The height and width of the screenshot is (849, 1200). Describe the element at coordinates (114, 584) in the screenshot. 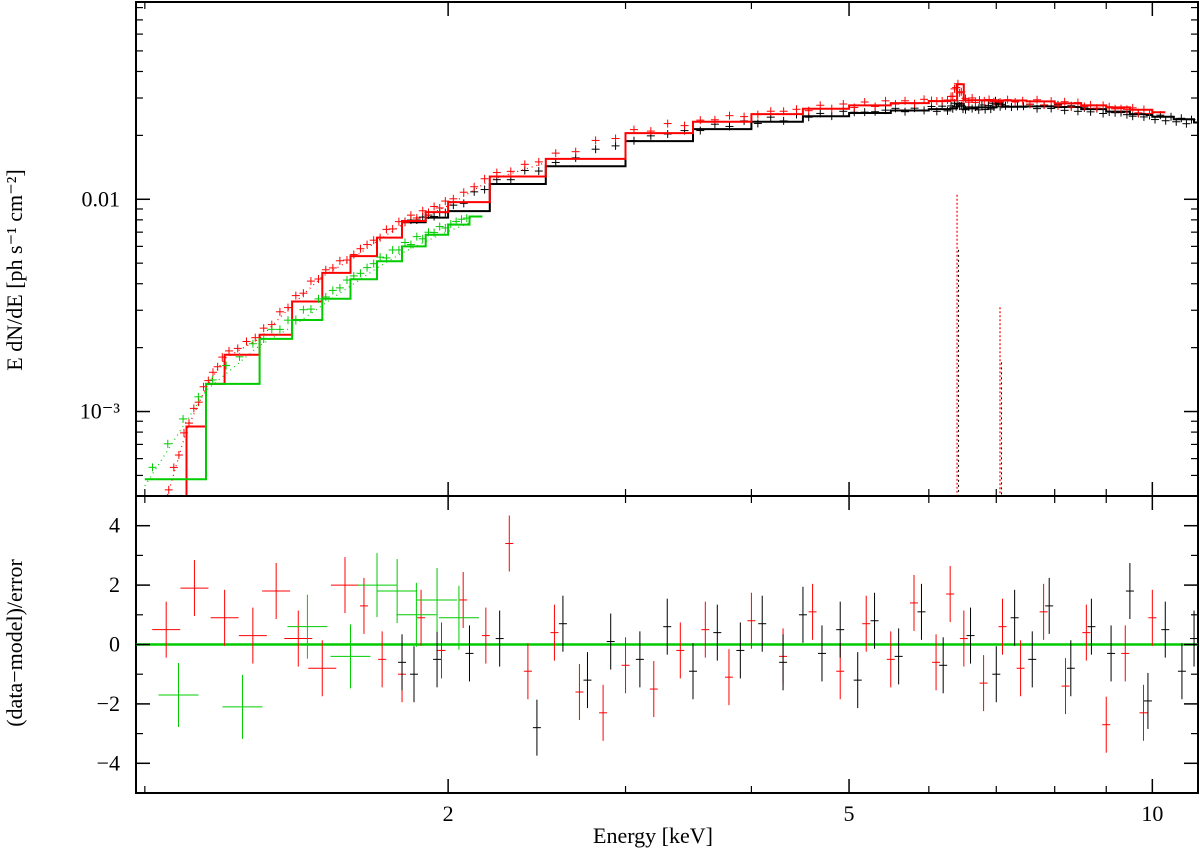

I see `bottom-y-tick-label: 2` at that location.